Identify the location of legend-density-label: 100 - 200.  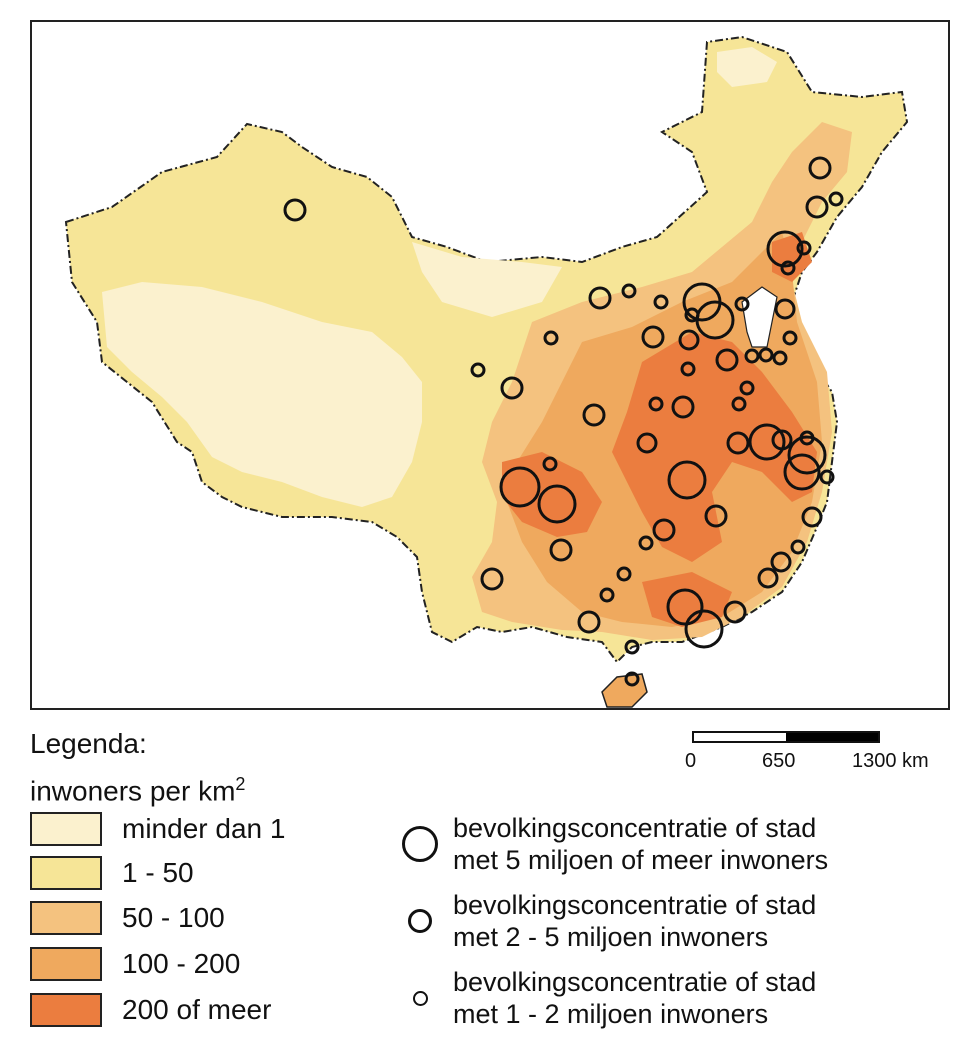
(181, 963).